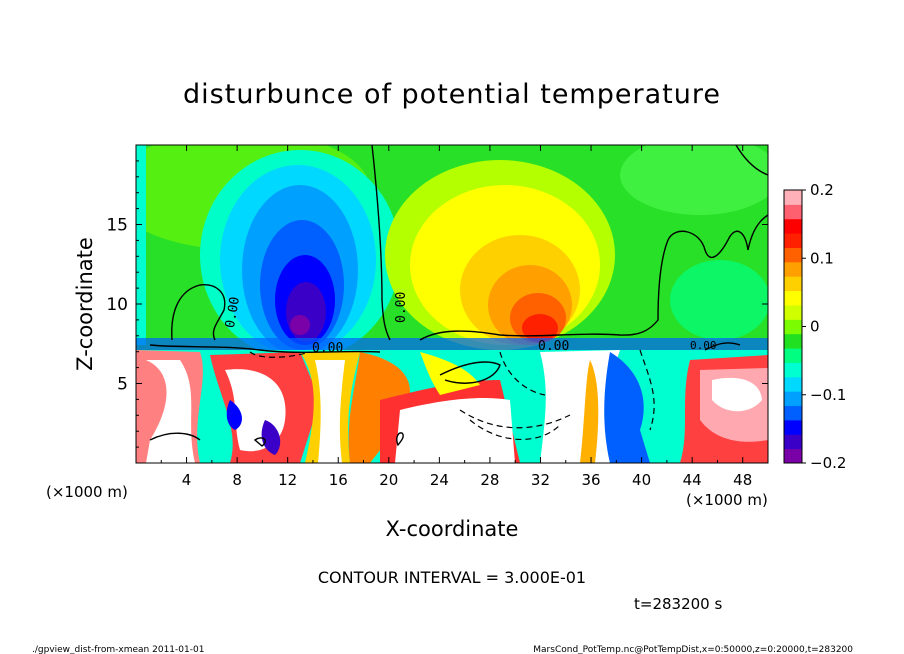 Image resolution: width=904 pixels, height=654 pixels. I want to click on y-axis-label: Z-coordinate, so click(85, 304).